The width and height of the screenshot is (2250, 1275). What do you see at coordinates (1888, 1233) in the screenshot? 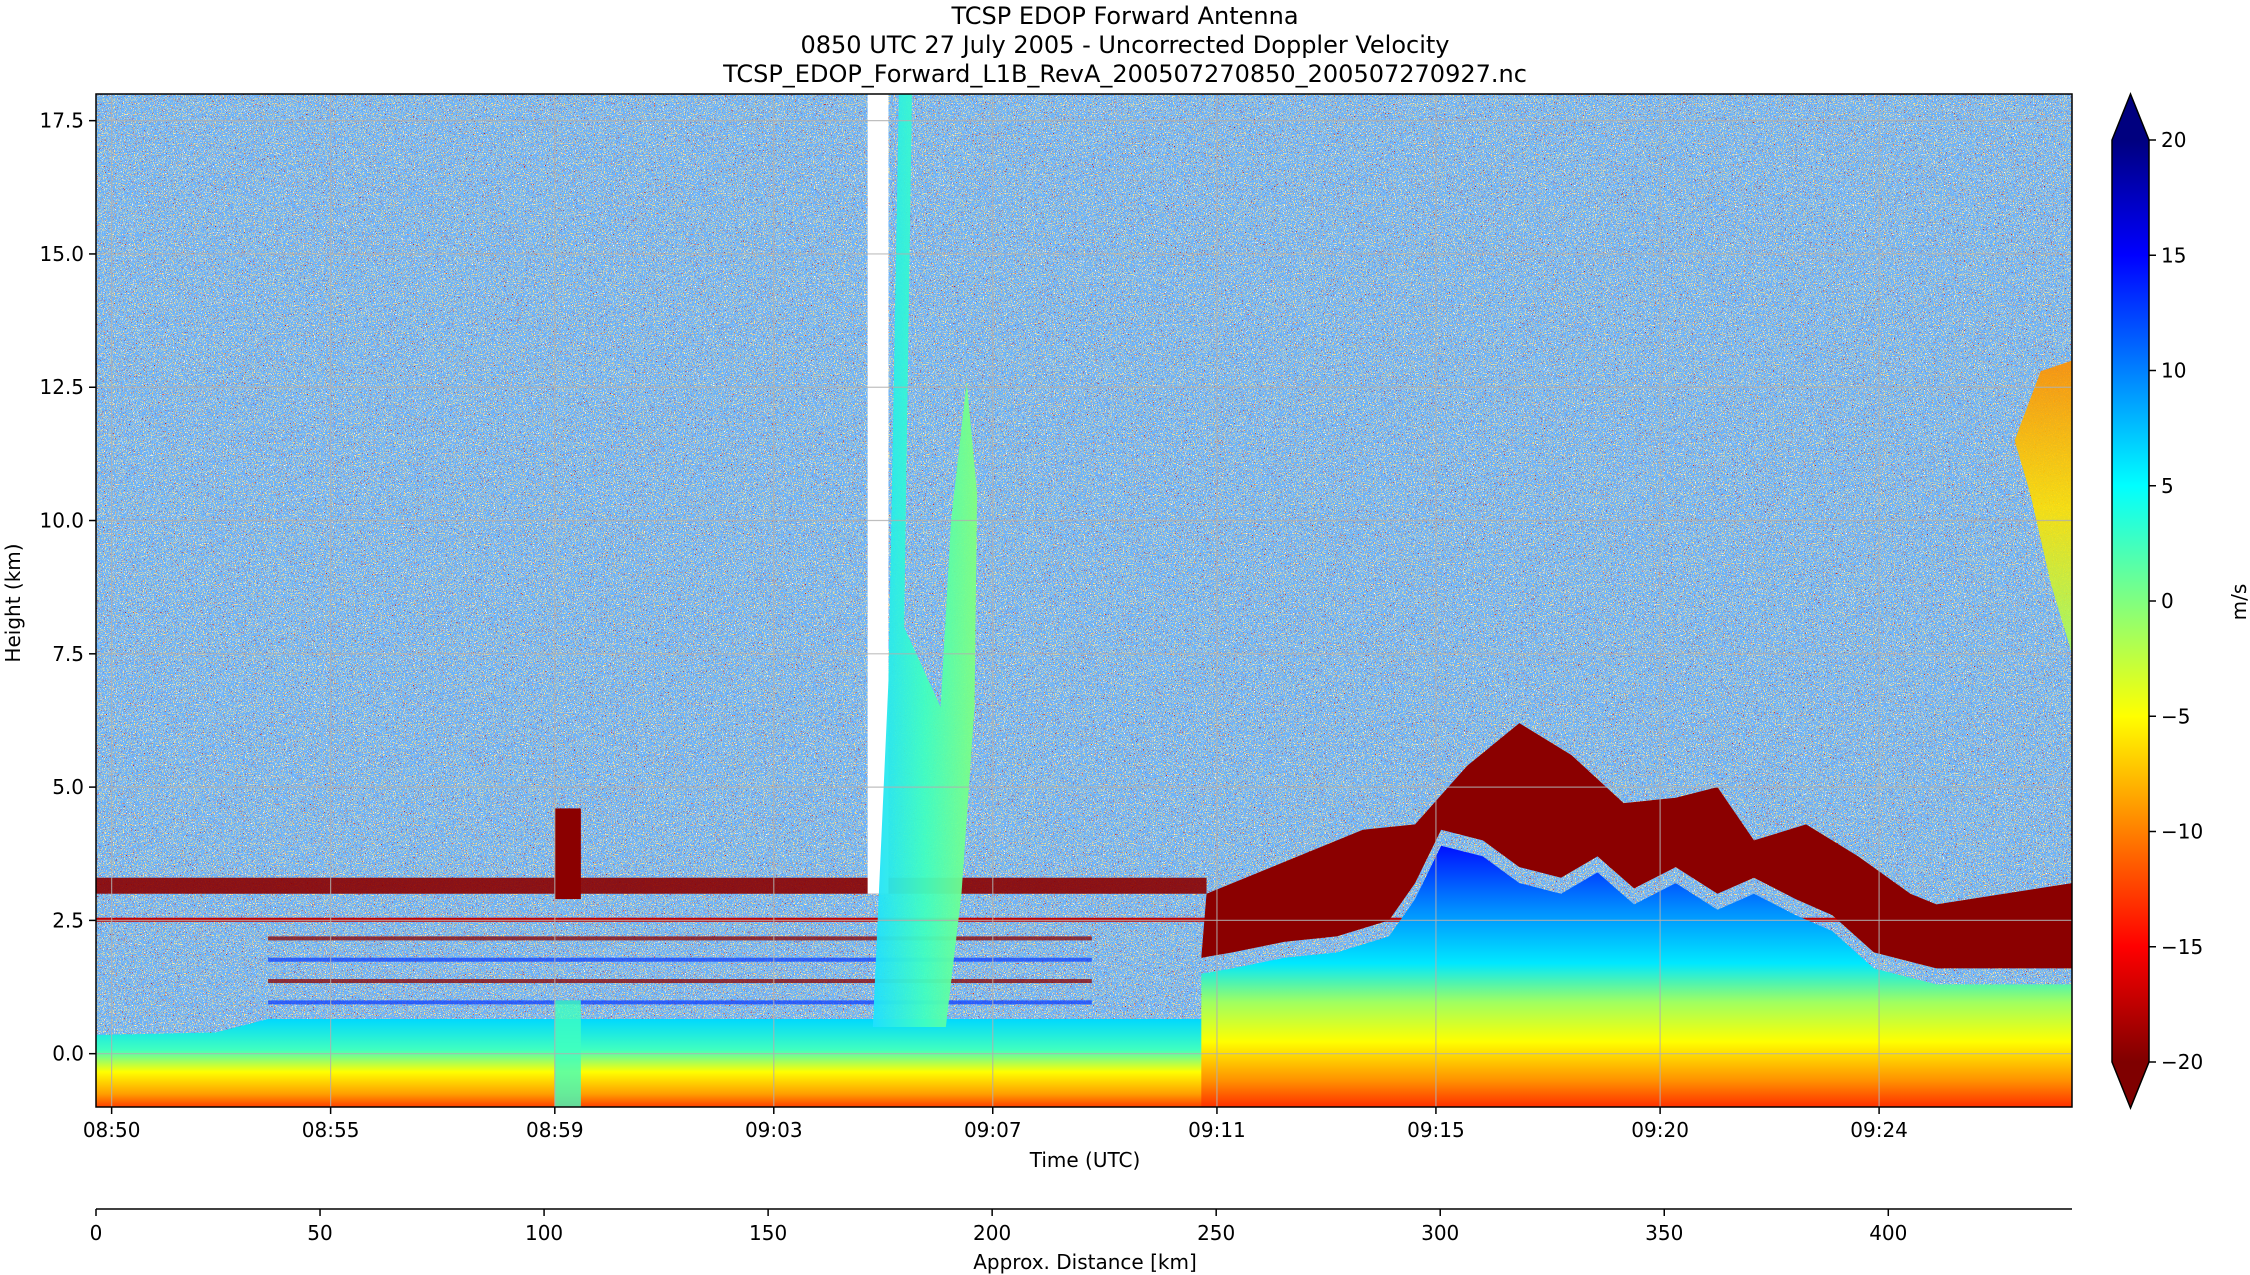
I see `distance-tick-label-8: 400` at bounding box center [1888, 1233].